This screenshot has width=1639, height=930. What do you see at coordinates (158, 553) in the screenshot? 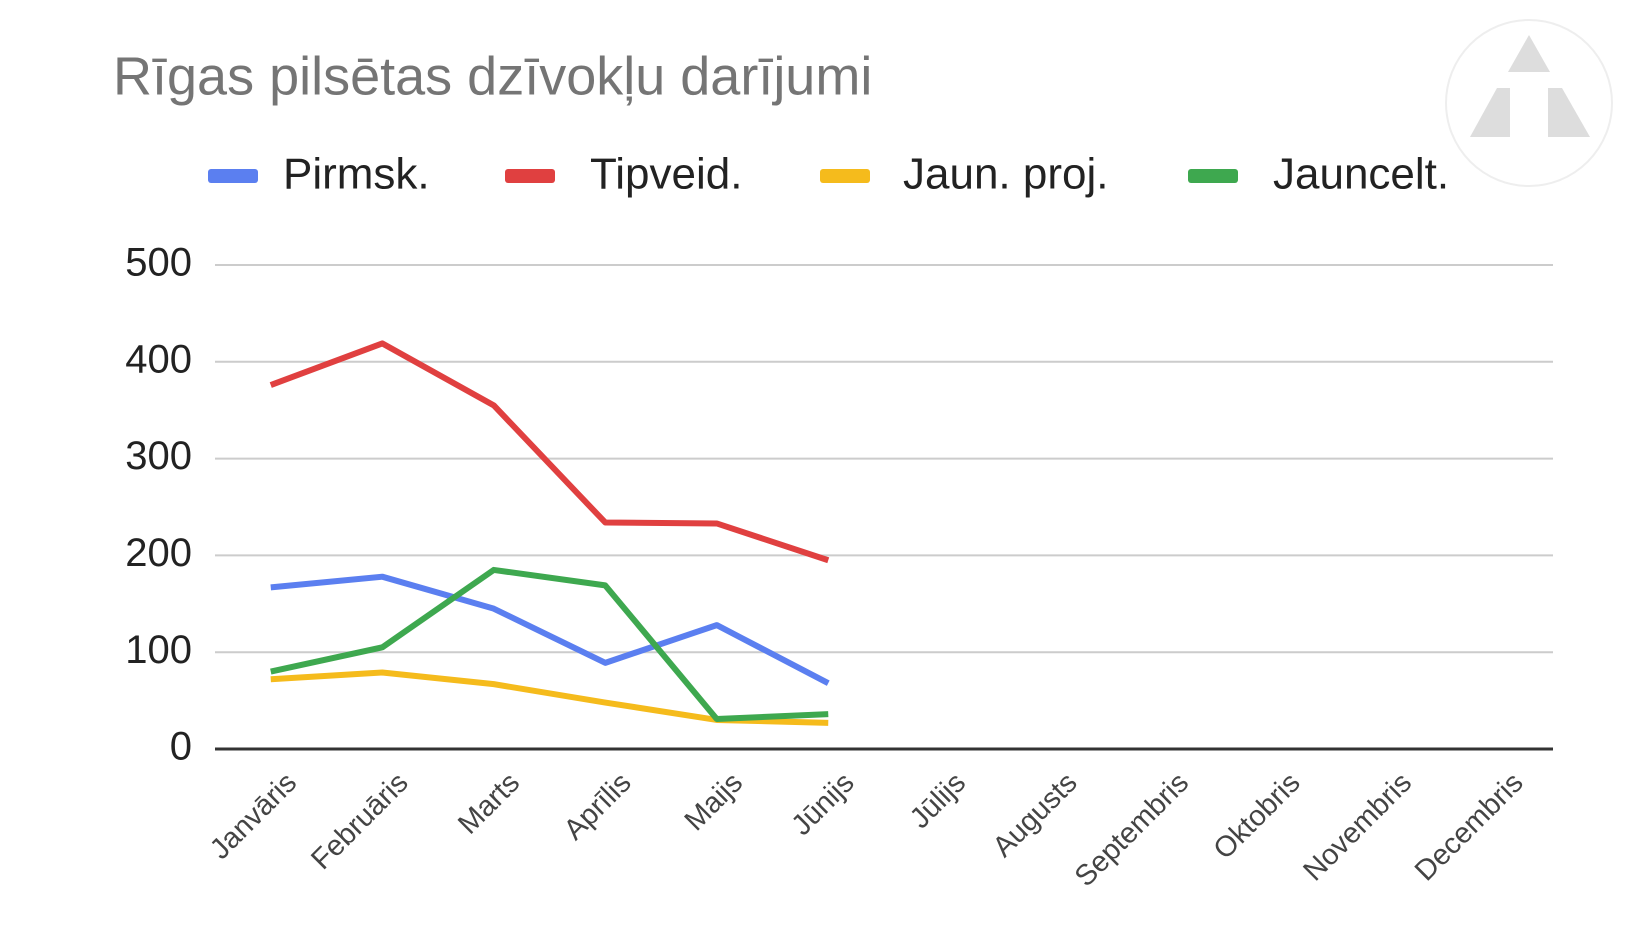
I see `y-tick-label: 200` at bounding box center [158, 553].